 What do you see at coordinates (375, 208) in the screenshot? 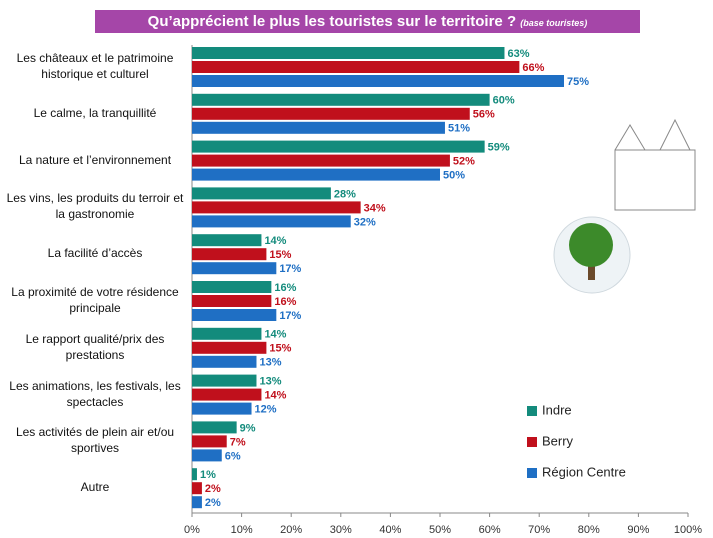
I see `value-label: 34%` at bounding box center [375, 208].